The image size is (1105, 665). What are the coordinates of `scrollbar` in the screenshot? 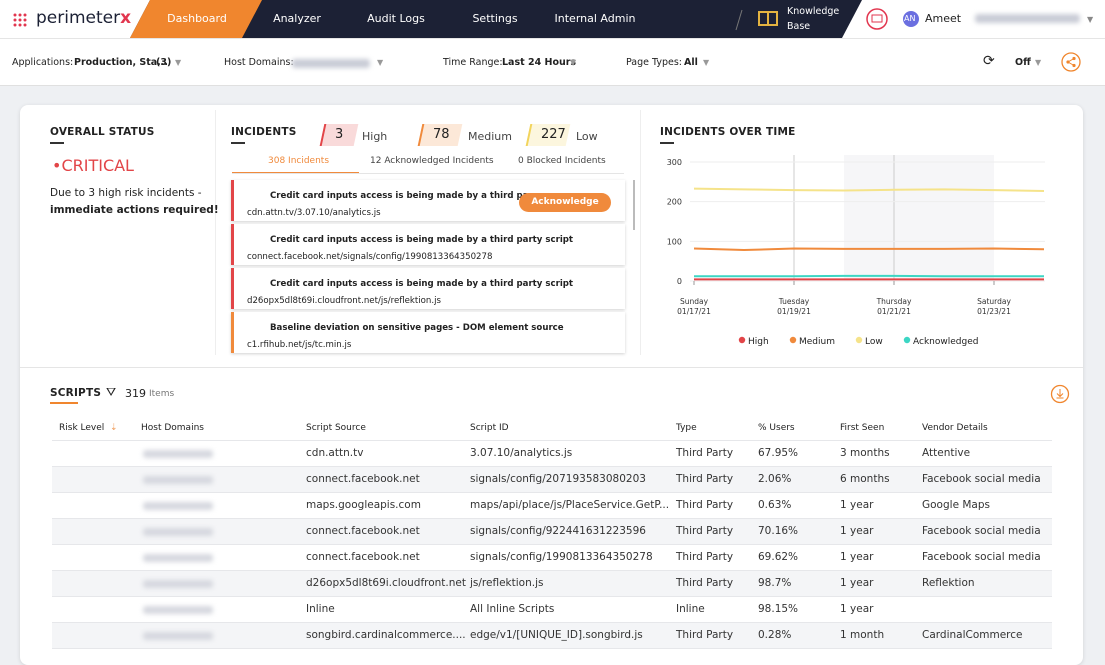 It's located at (634, 205).